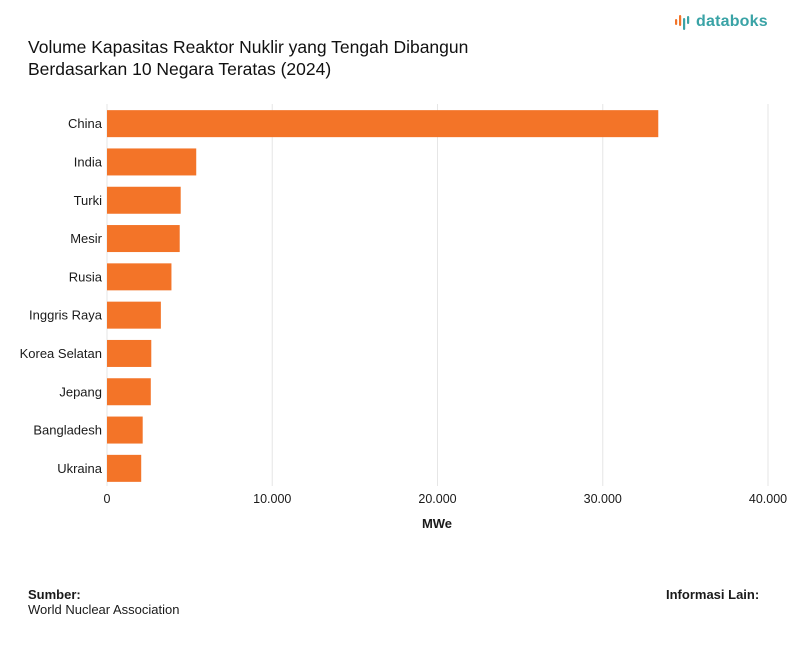 This screenshot has height=646, width=800. What do you see at coordinates (603, 499) in the screenshot?
I see `x-tick-label: 30.000` at bounding box center [603, 499].